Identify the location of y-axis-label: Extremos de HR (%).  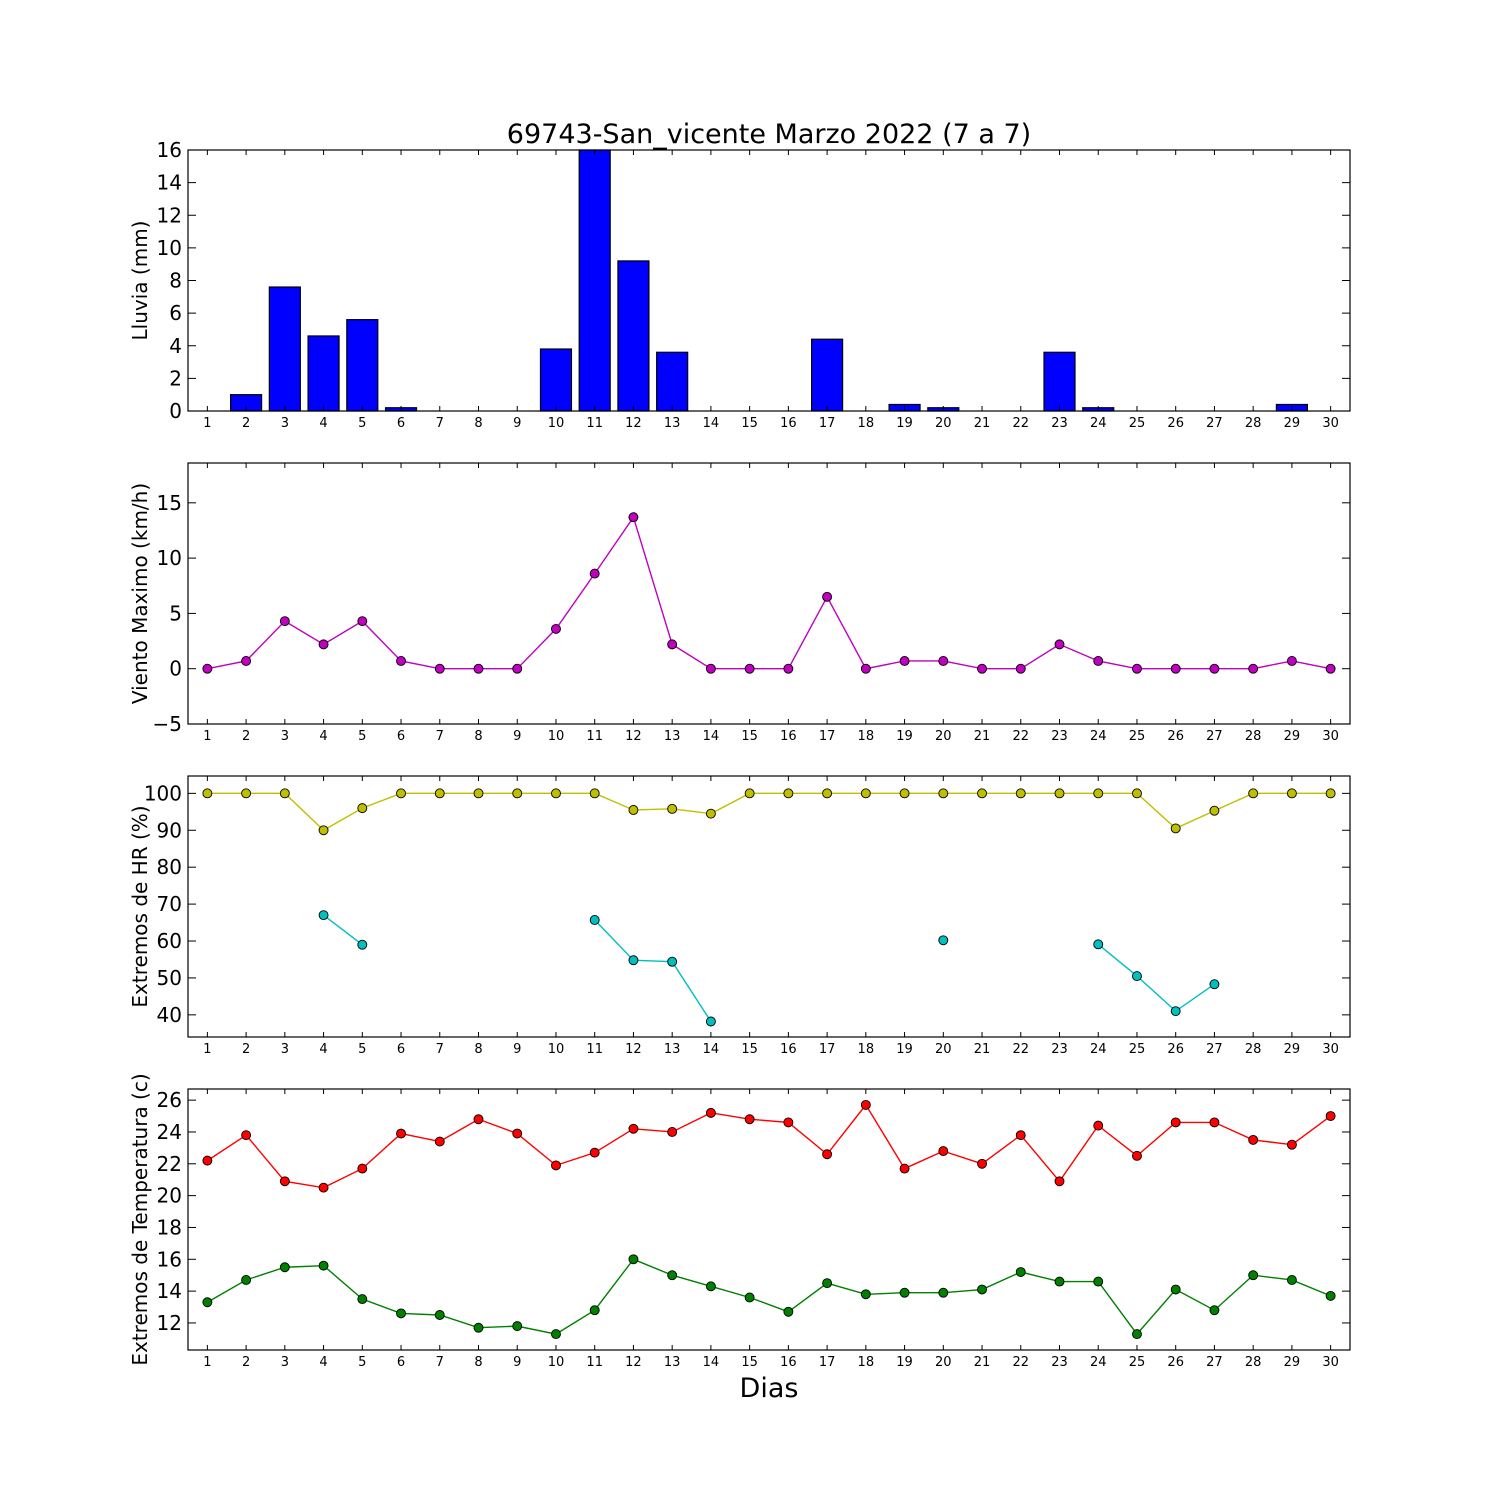
(140, 906).